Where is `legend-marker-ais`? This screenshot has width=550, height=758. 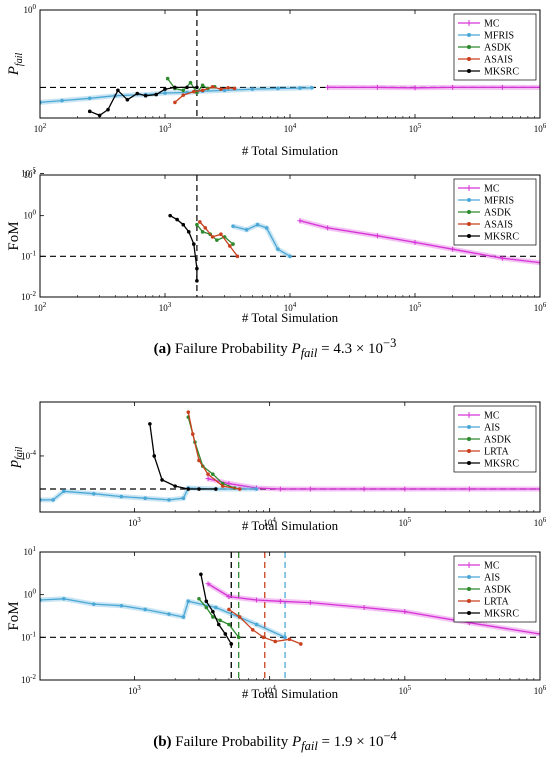 legend-marker-ais is located at coordinates (469, 427).